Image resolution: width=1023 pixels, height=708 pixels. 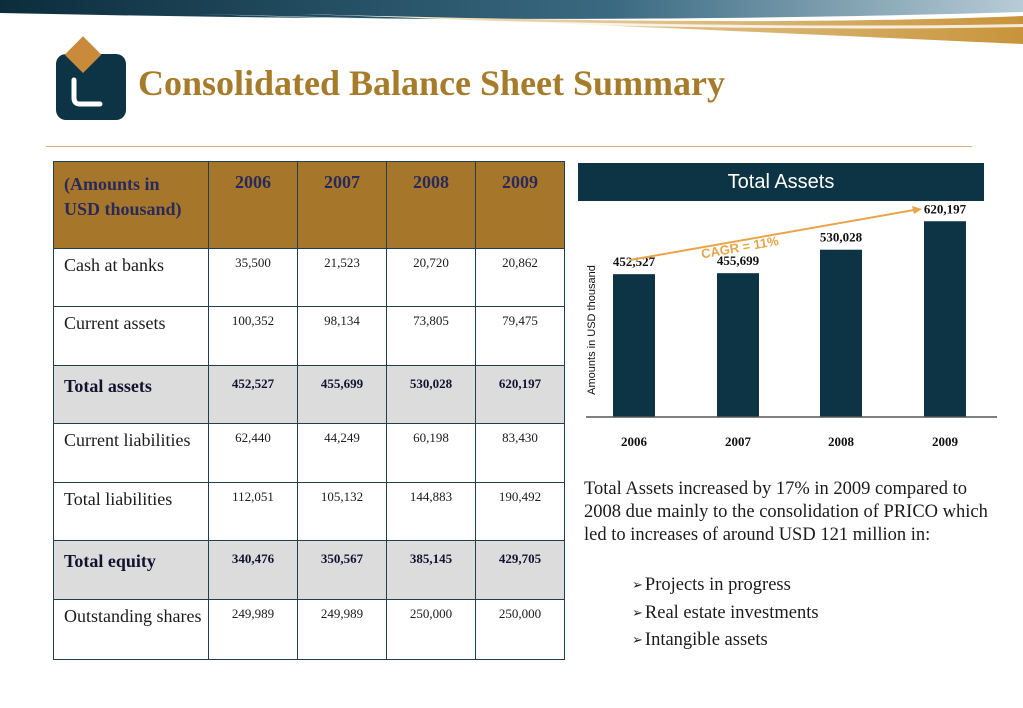 What do you see at coordinates (91, 78) in the screenshot?
I see `company-logo-icon` at bounding box center [91, 78].